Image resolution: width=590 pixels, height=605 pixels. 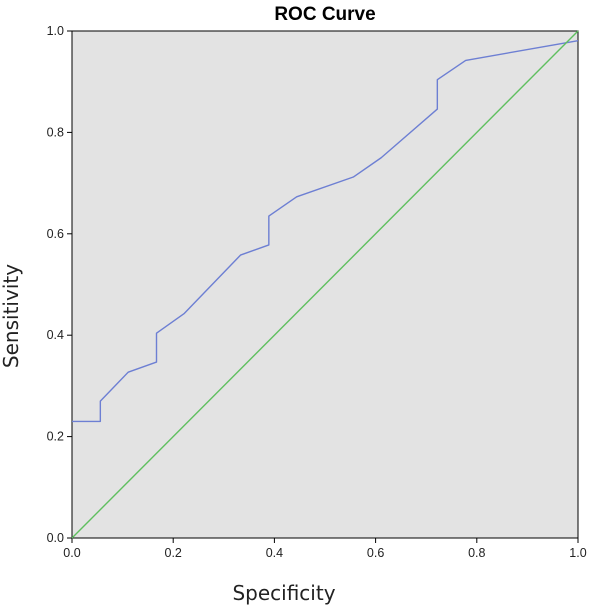 I want to click on x-tick-label: 0.0, so click(x=71, y=553).